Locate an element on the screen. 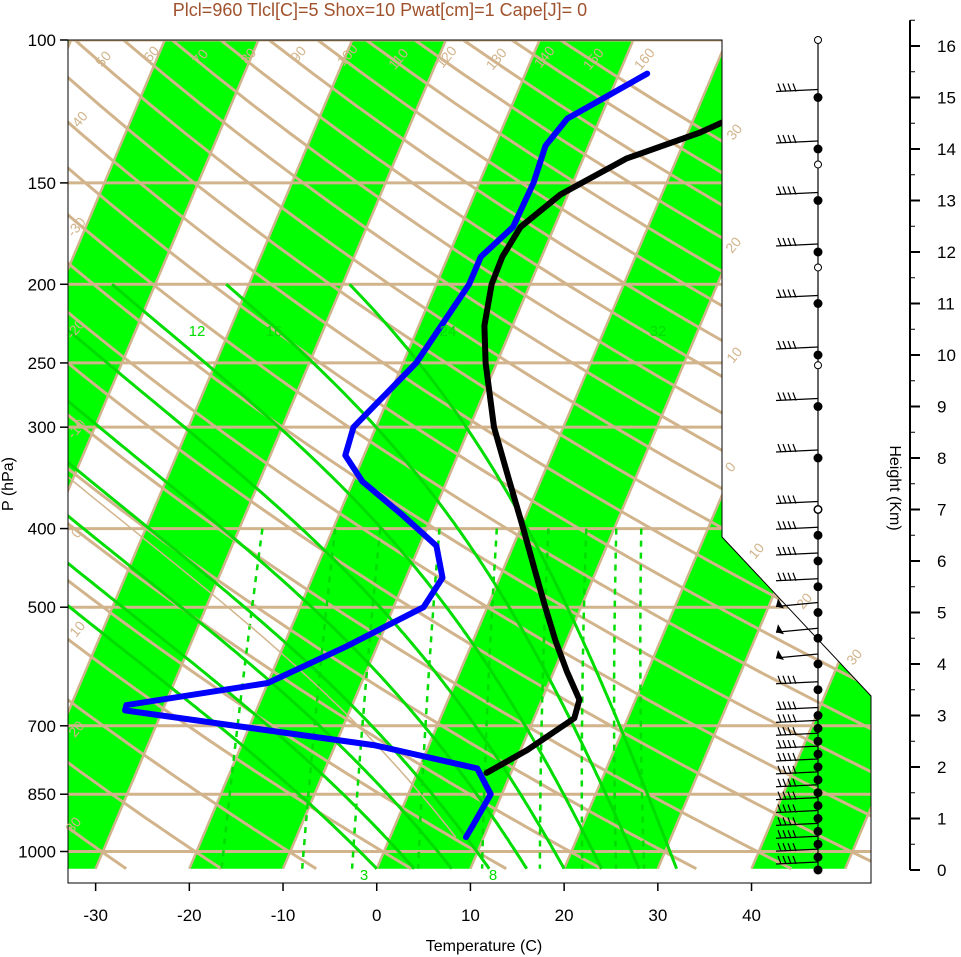  height-tick-label: 4 is located at coordinates (941, 664).